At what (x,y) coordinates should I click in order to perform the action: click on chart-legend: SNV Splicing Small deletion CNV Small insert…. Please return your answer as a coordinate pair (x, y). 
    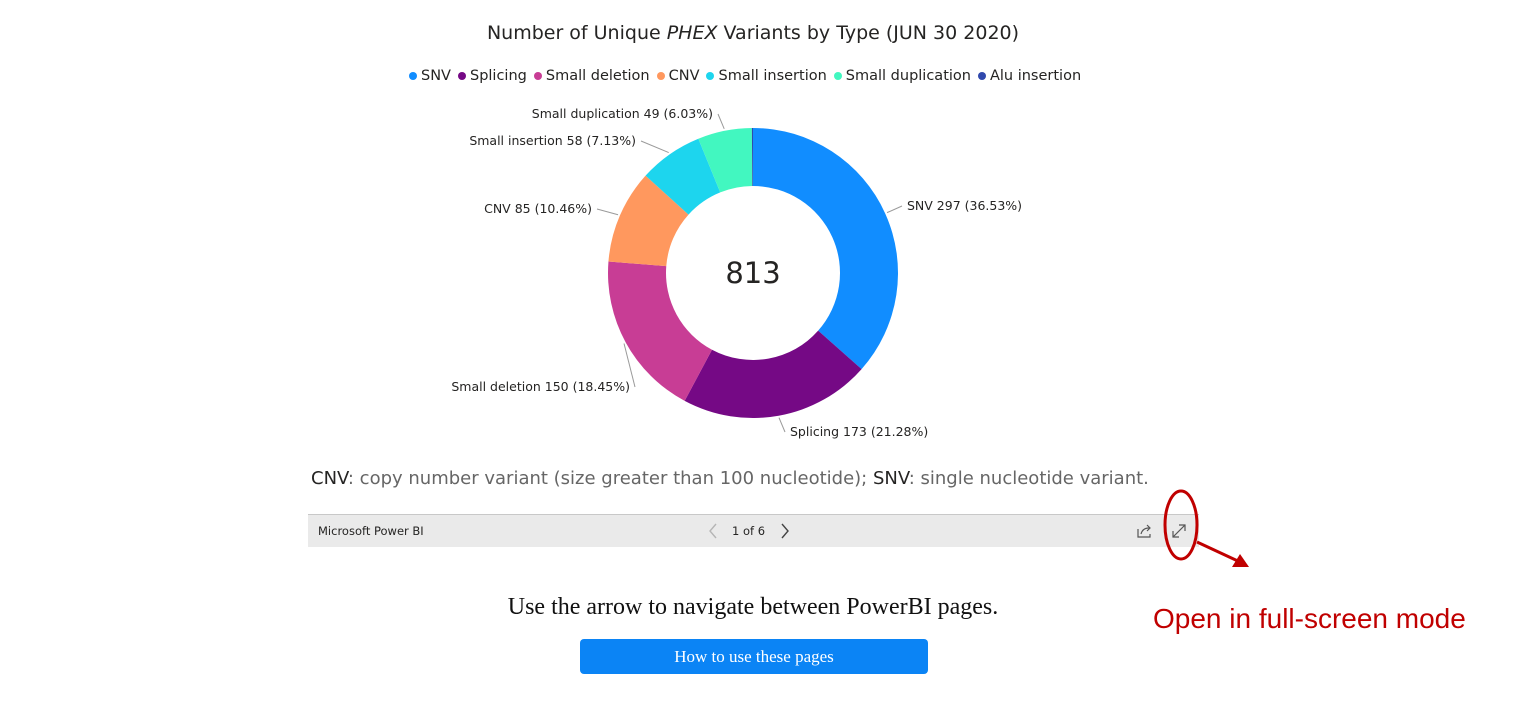
    Looking at the image, I should click on (748, 76).